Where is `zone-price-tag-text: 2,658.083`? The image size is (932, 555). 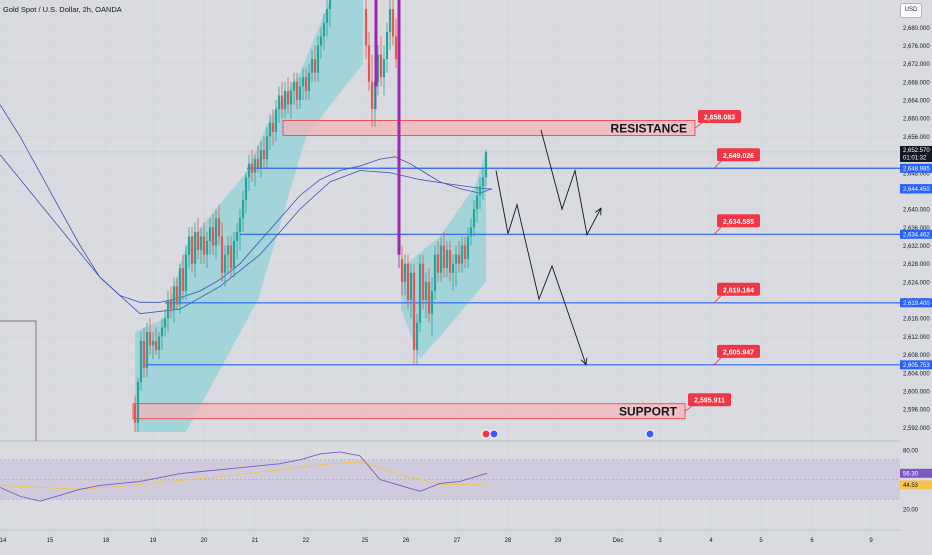 zone-price-tag-text: 2,658.083 is located at coordinates (719, 117).